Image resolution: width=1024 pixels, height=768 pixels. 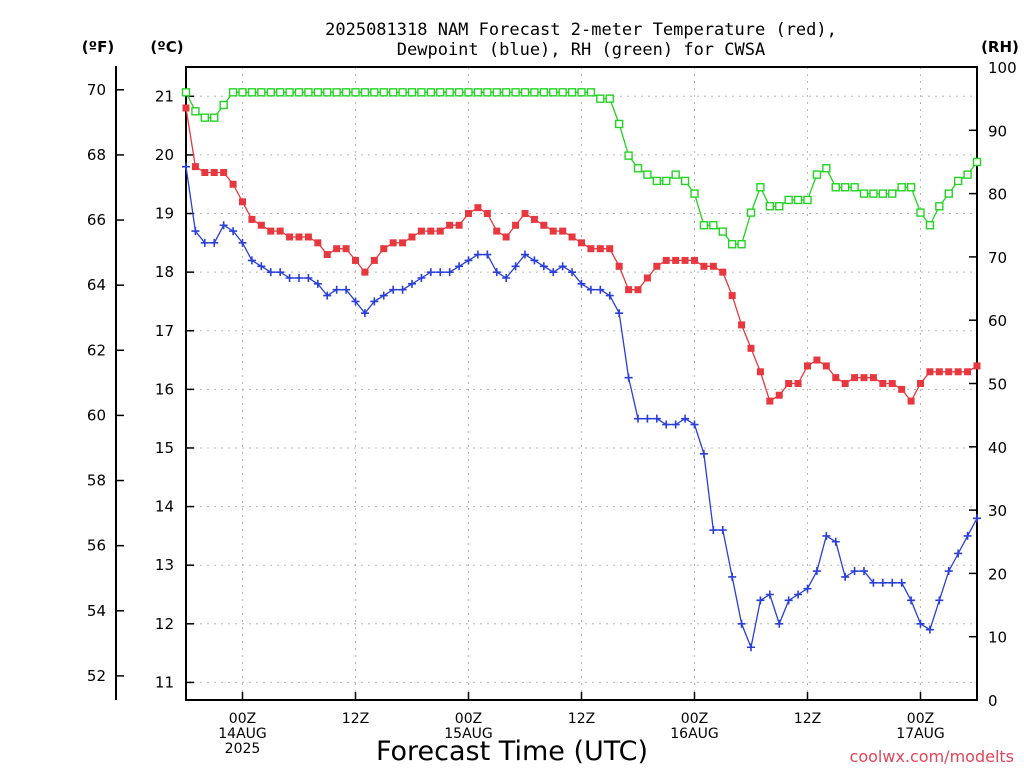 I want to click on fahrenheit-tick-label: 68, so click(x=96, y=155).